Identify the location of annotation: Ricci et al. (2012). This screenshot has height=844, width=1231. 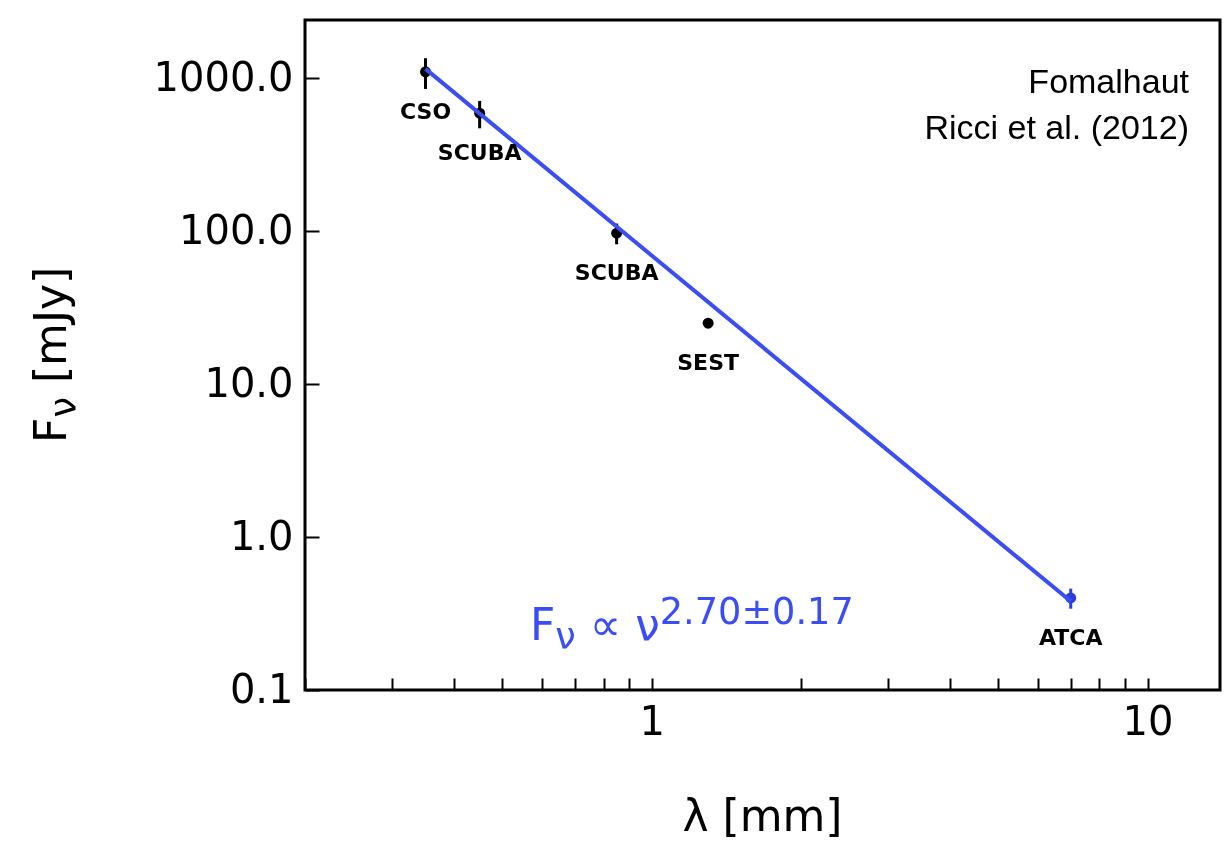
(1056, 127).